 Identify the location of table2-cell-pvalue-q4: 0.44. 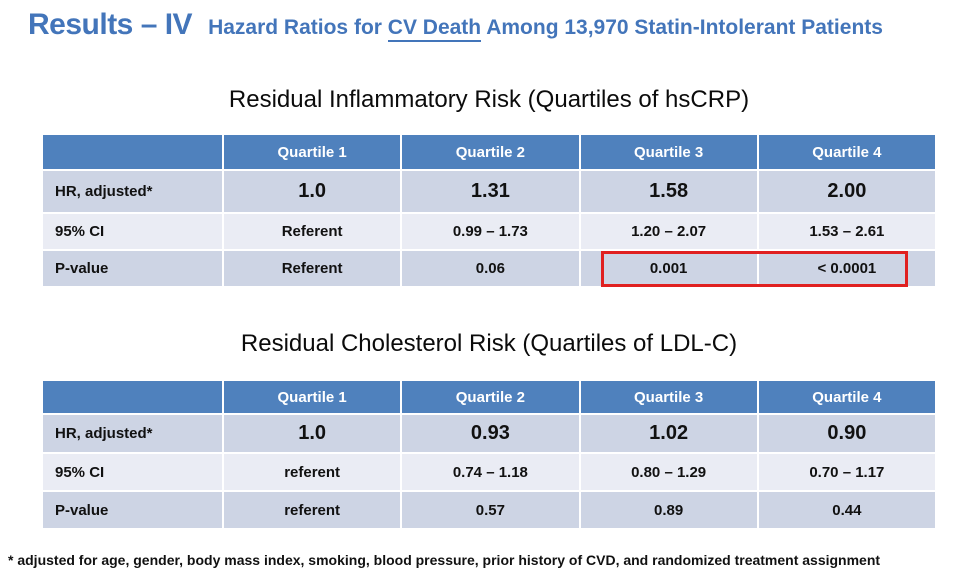
(846, 510).